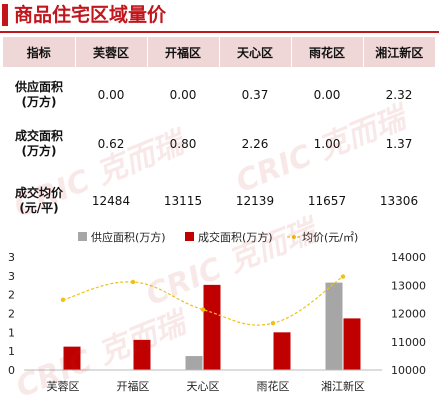  I want to click on table-header-indicator: 指标, so click(39, 52).